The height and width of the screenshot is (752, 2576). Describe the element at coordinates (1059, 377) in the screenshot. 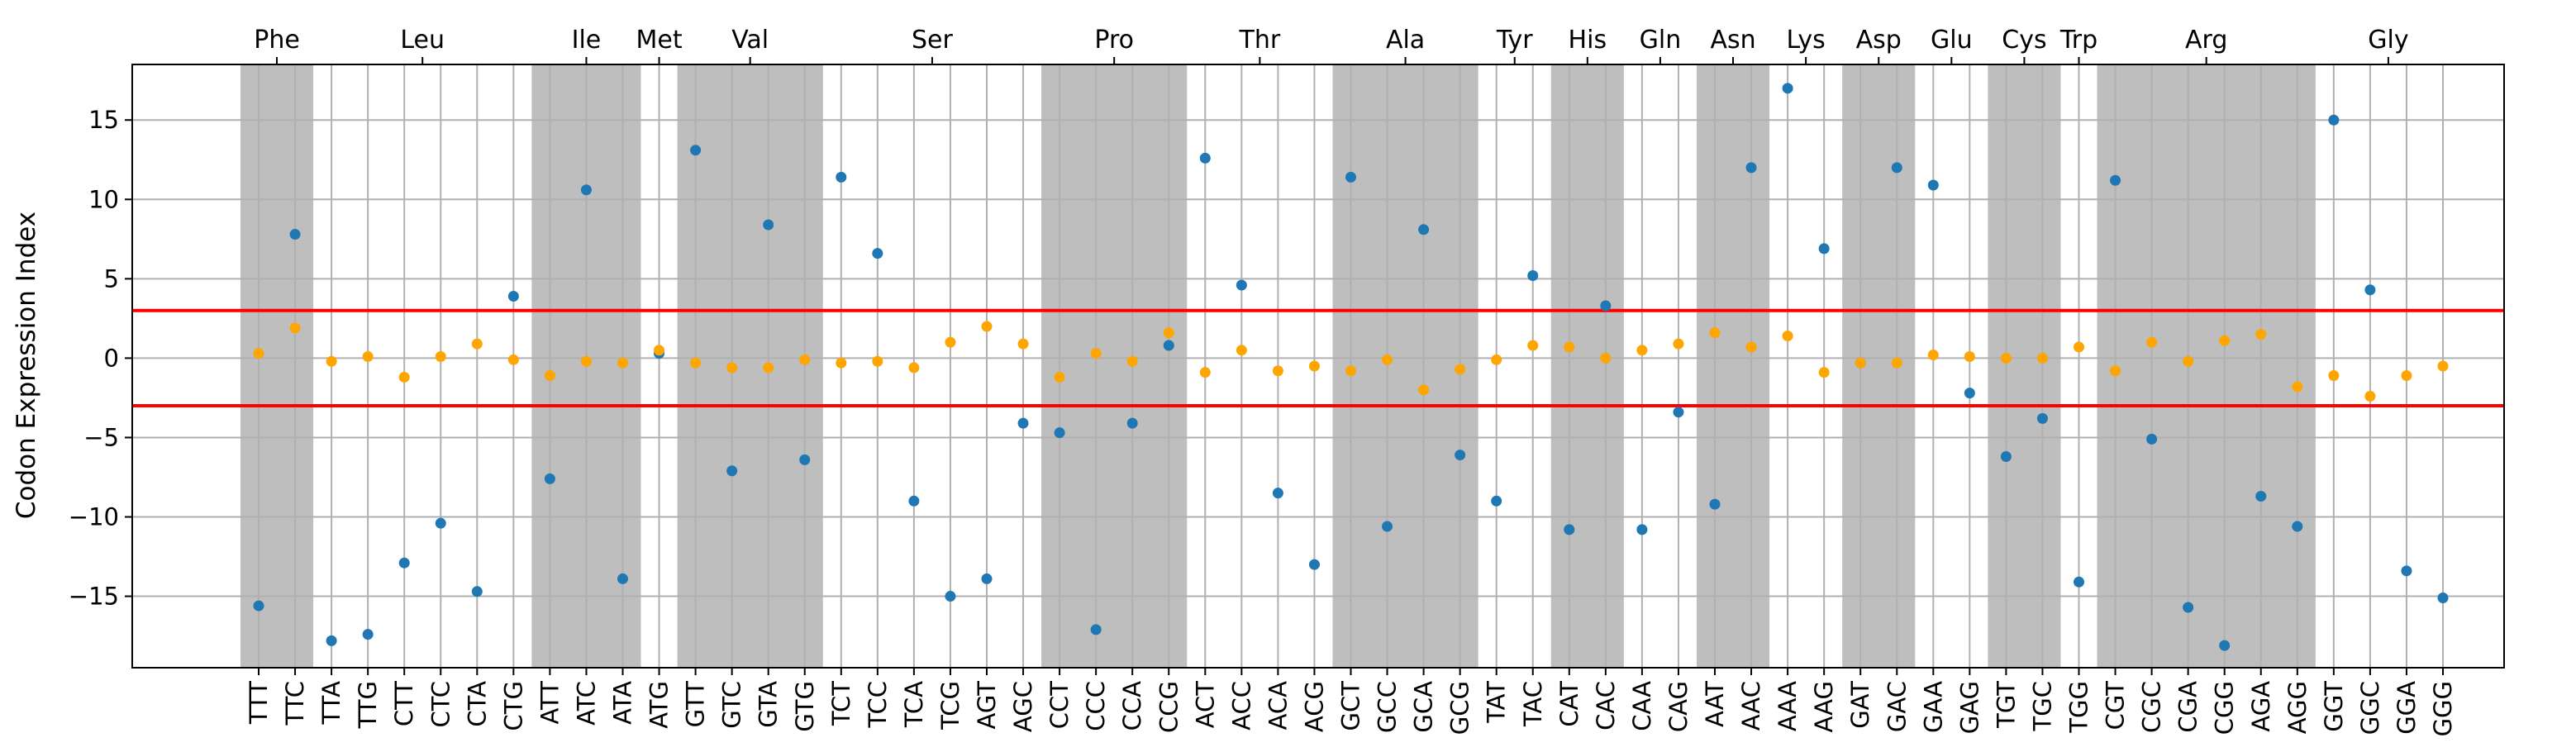

I see `point-orange-cct` at that location.